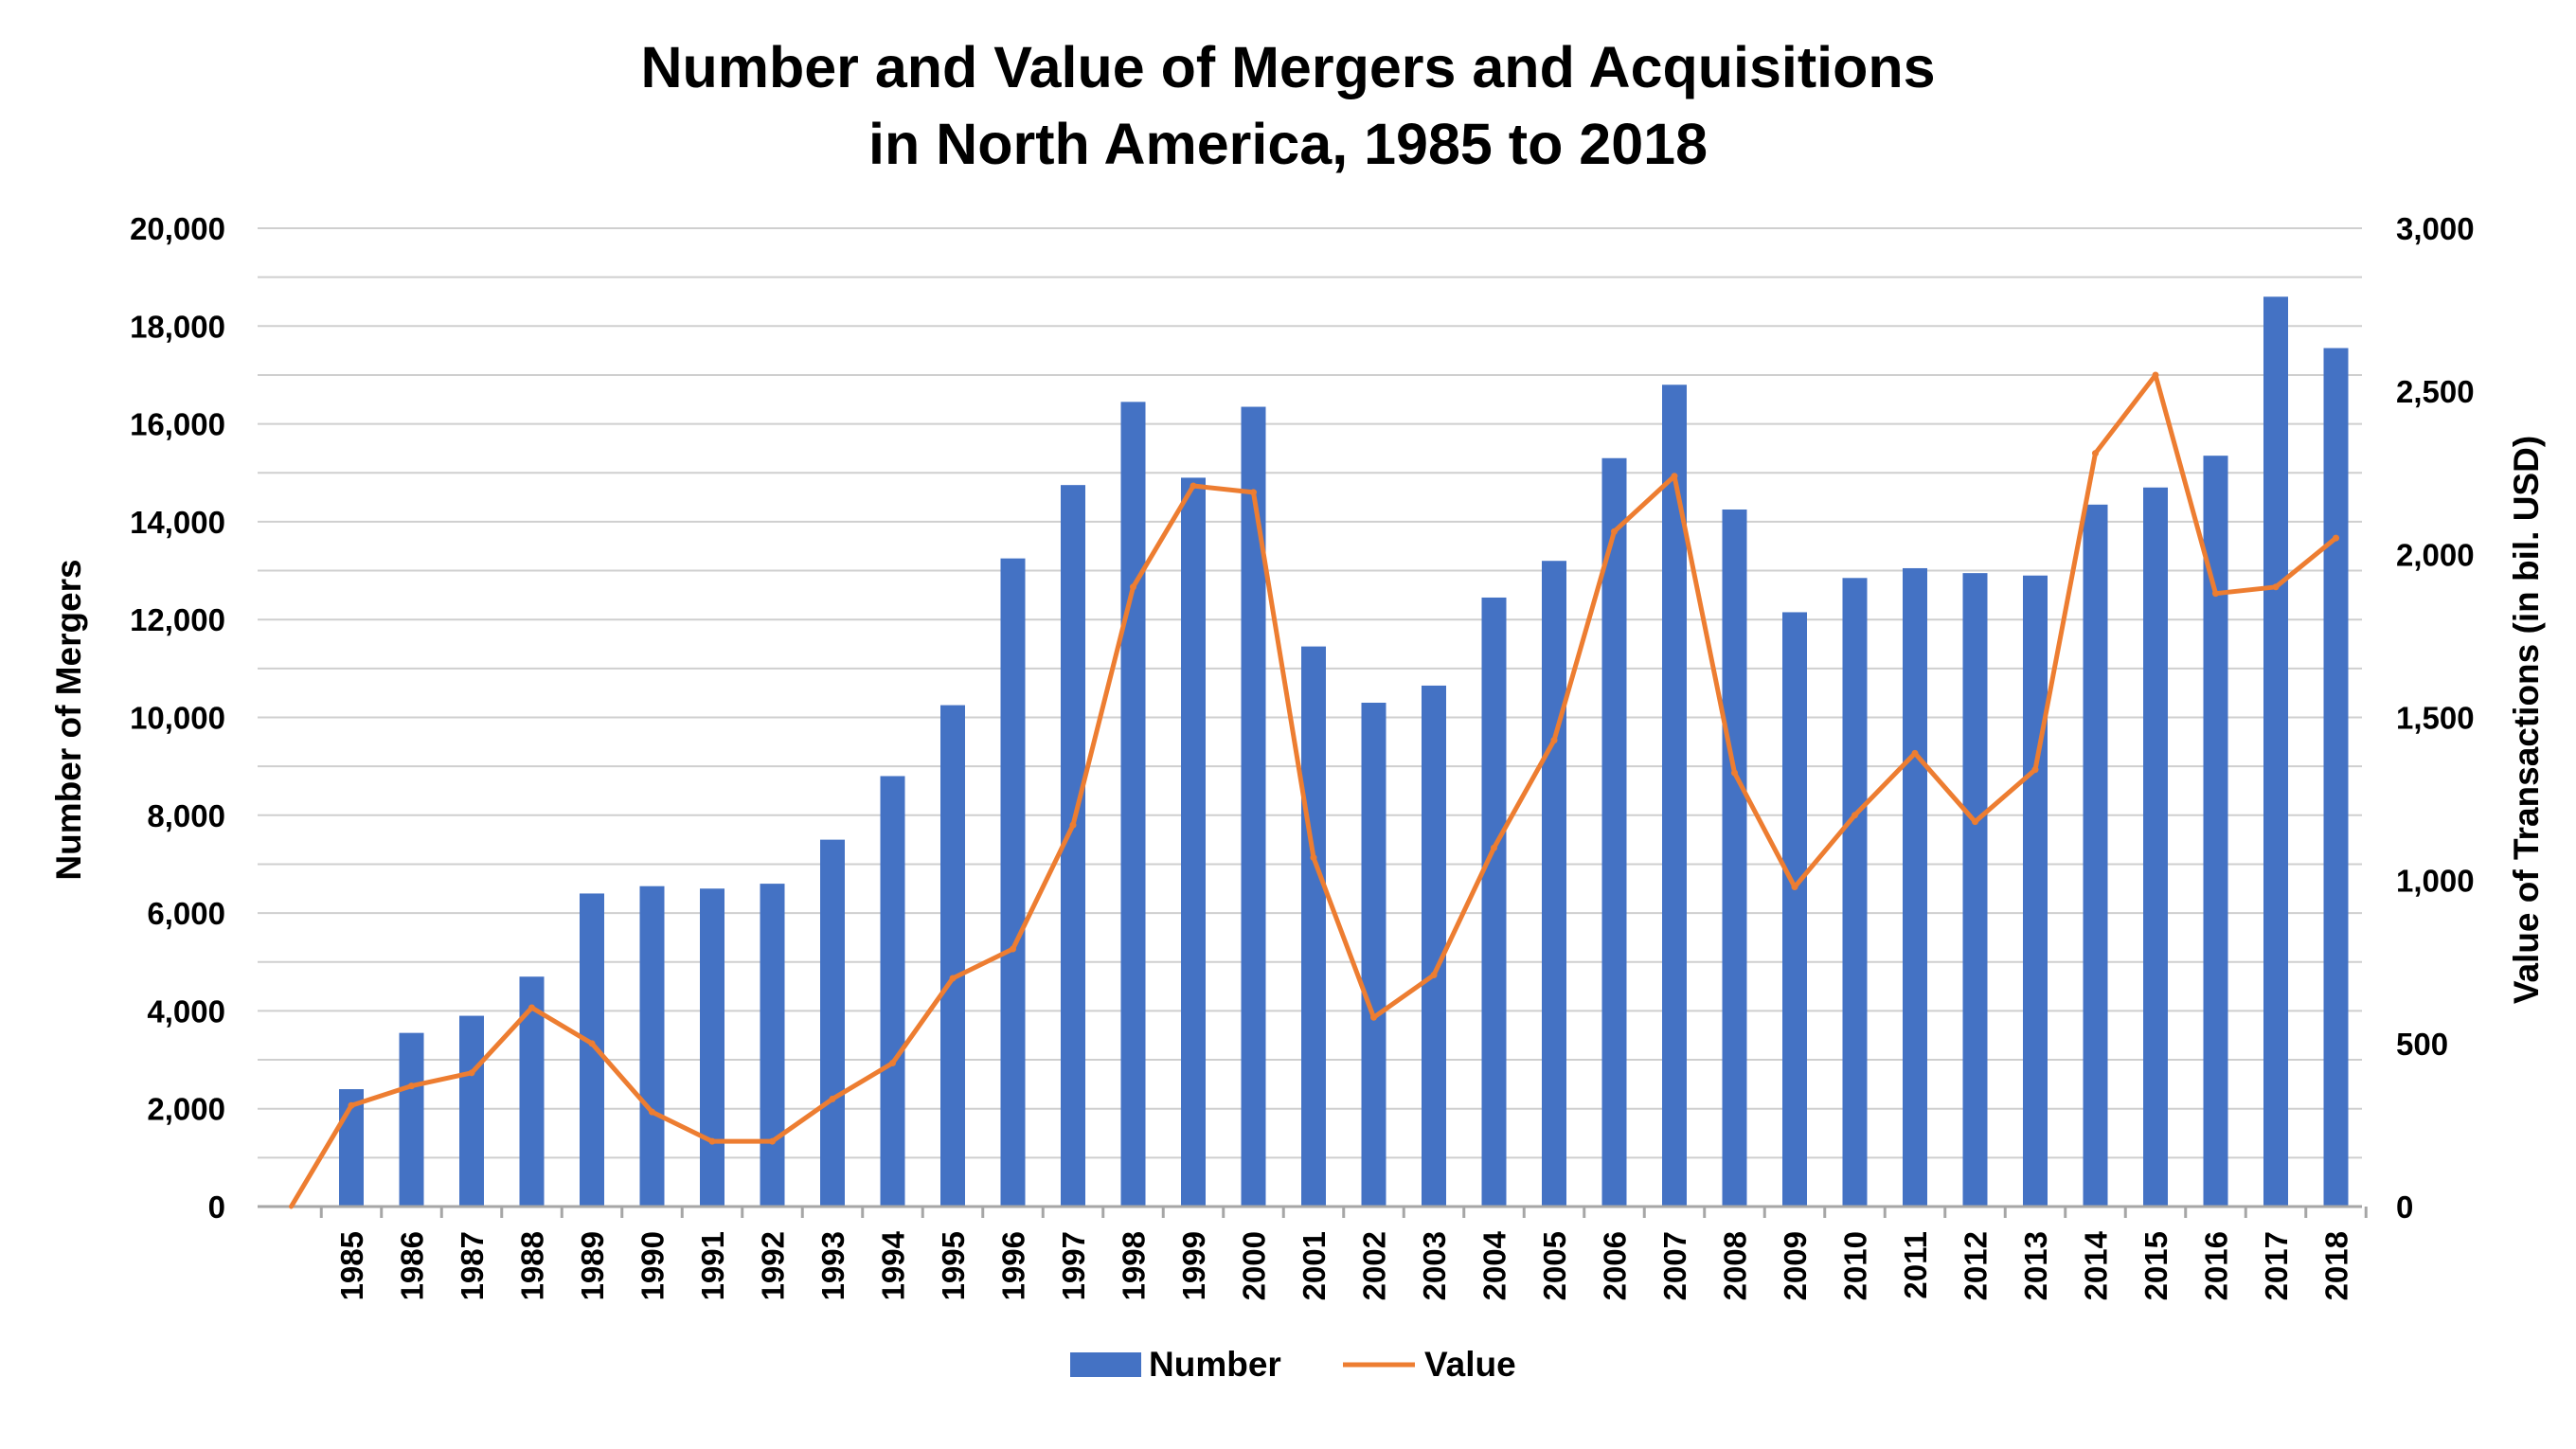 This screenshot has width=2576, height=1449. I want to click on value-point-2015, so click(2155, 375).